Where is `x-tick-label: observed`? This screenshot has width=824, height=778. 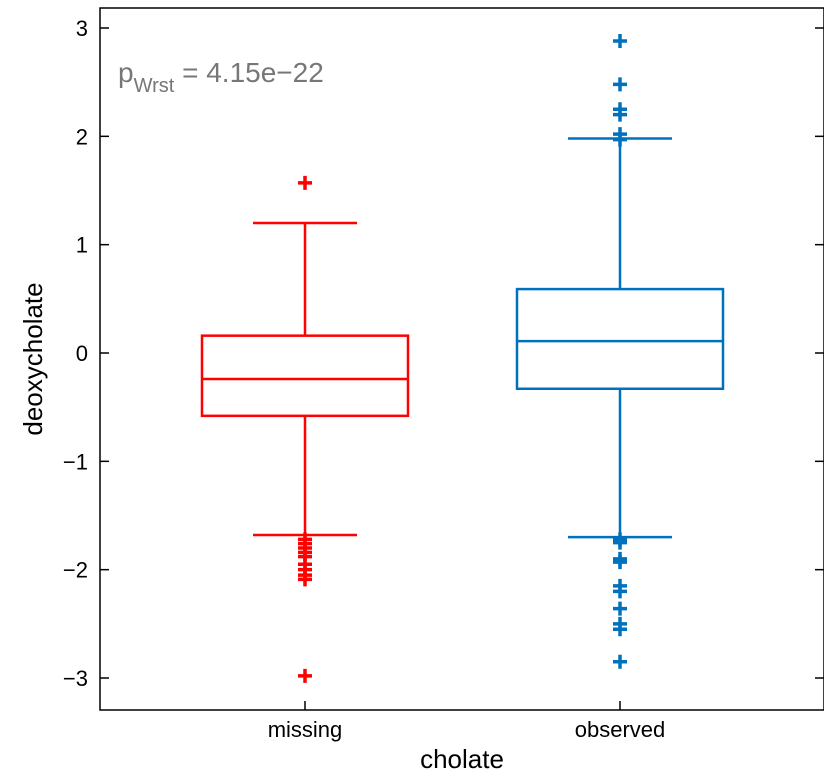
x-tick-label: observed is located at coordinates (620, 729).